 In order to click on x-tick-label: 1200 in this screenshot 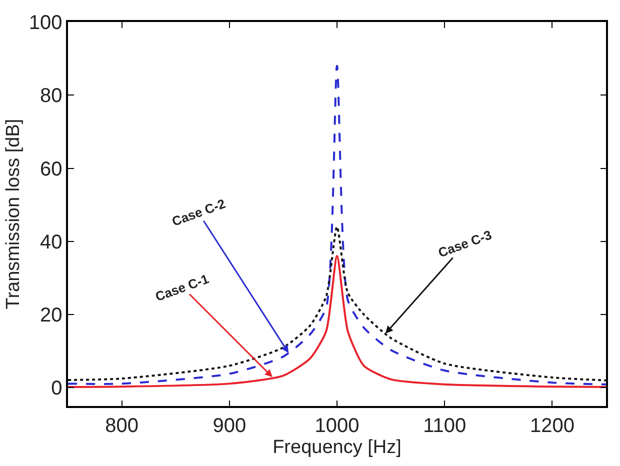, I will do `click(552, 425)`.